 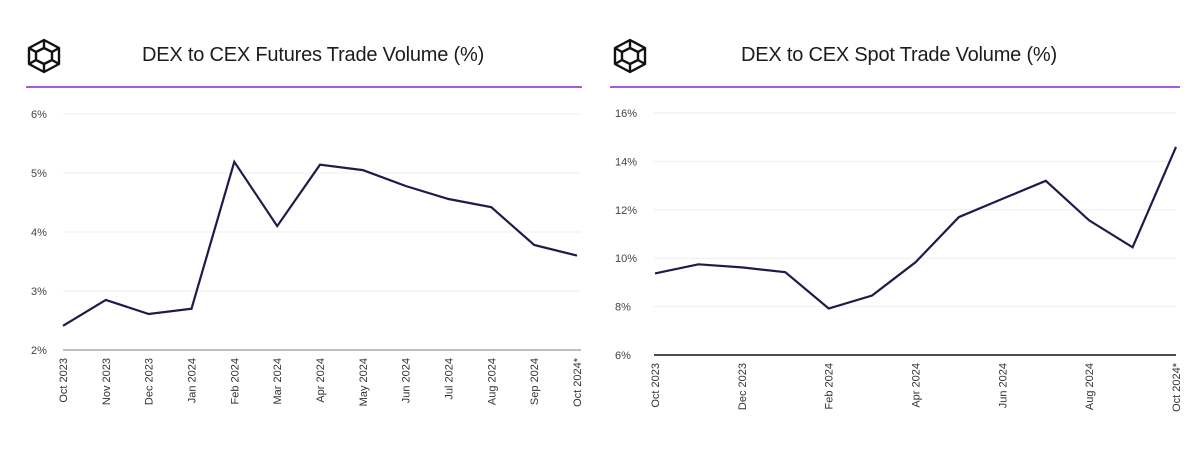 What do you see at coordinates (193, 380) in the screenshot?
I see `x-tick-label: Jan 2024` at bounding box center [193, 380].